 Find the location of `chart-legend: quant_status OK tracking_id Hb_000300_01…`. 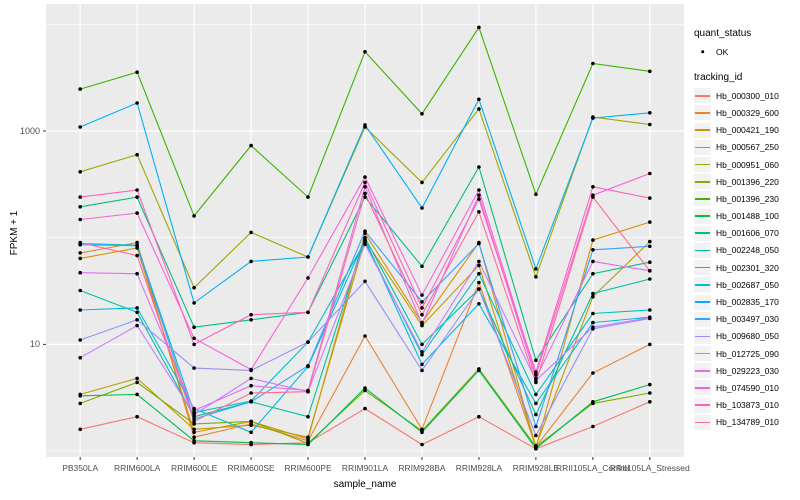

chart-legend: quant_status OK tracking_id Hb_000300_01… is located at coordinates (746, 229).